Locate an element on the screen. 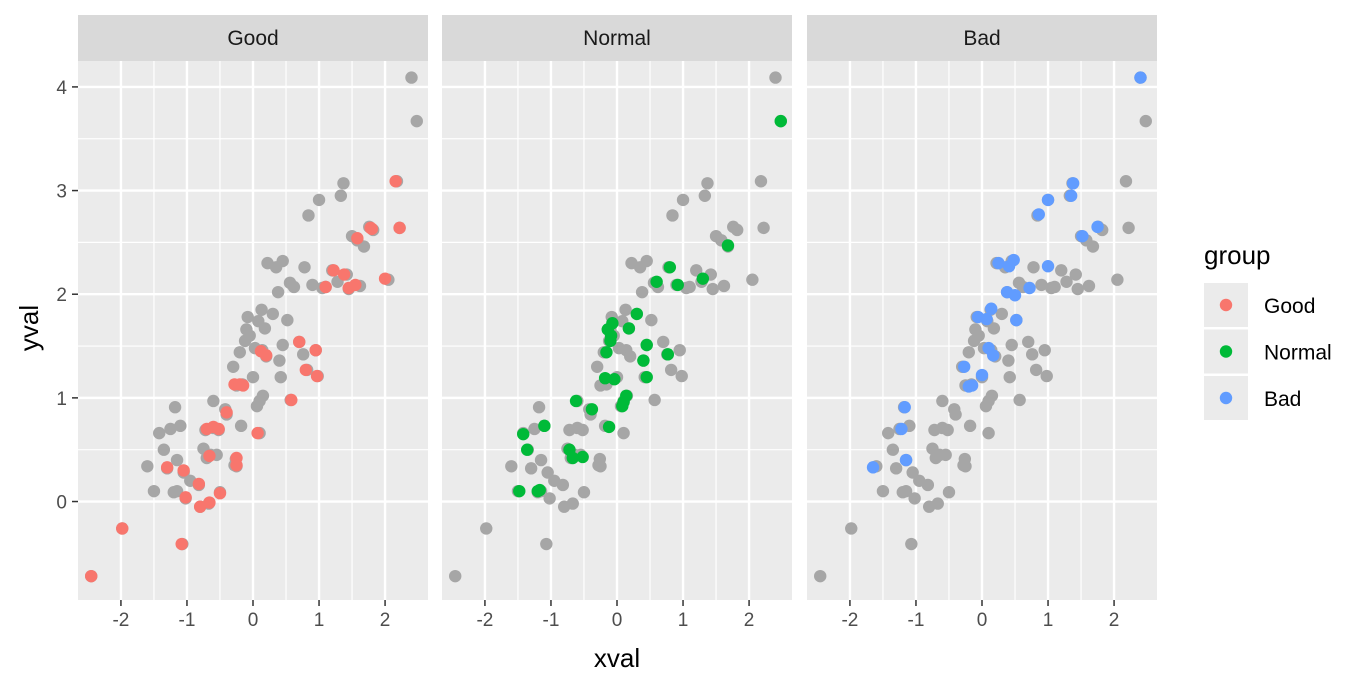 The image size is (1372, 691). legend-title: group is located at coordinates (1237, 255).